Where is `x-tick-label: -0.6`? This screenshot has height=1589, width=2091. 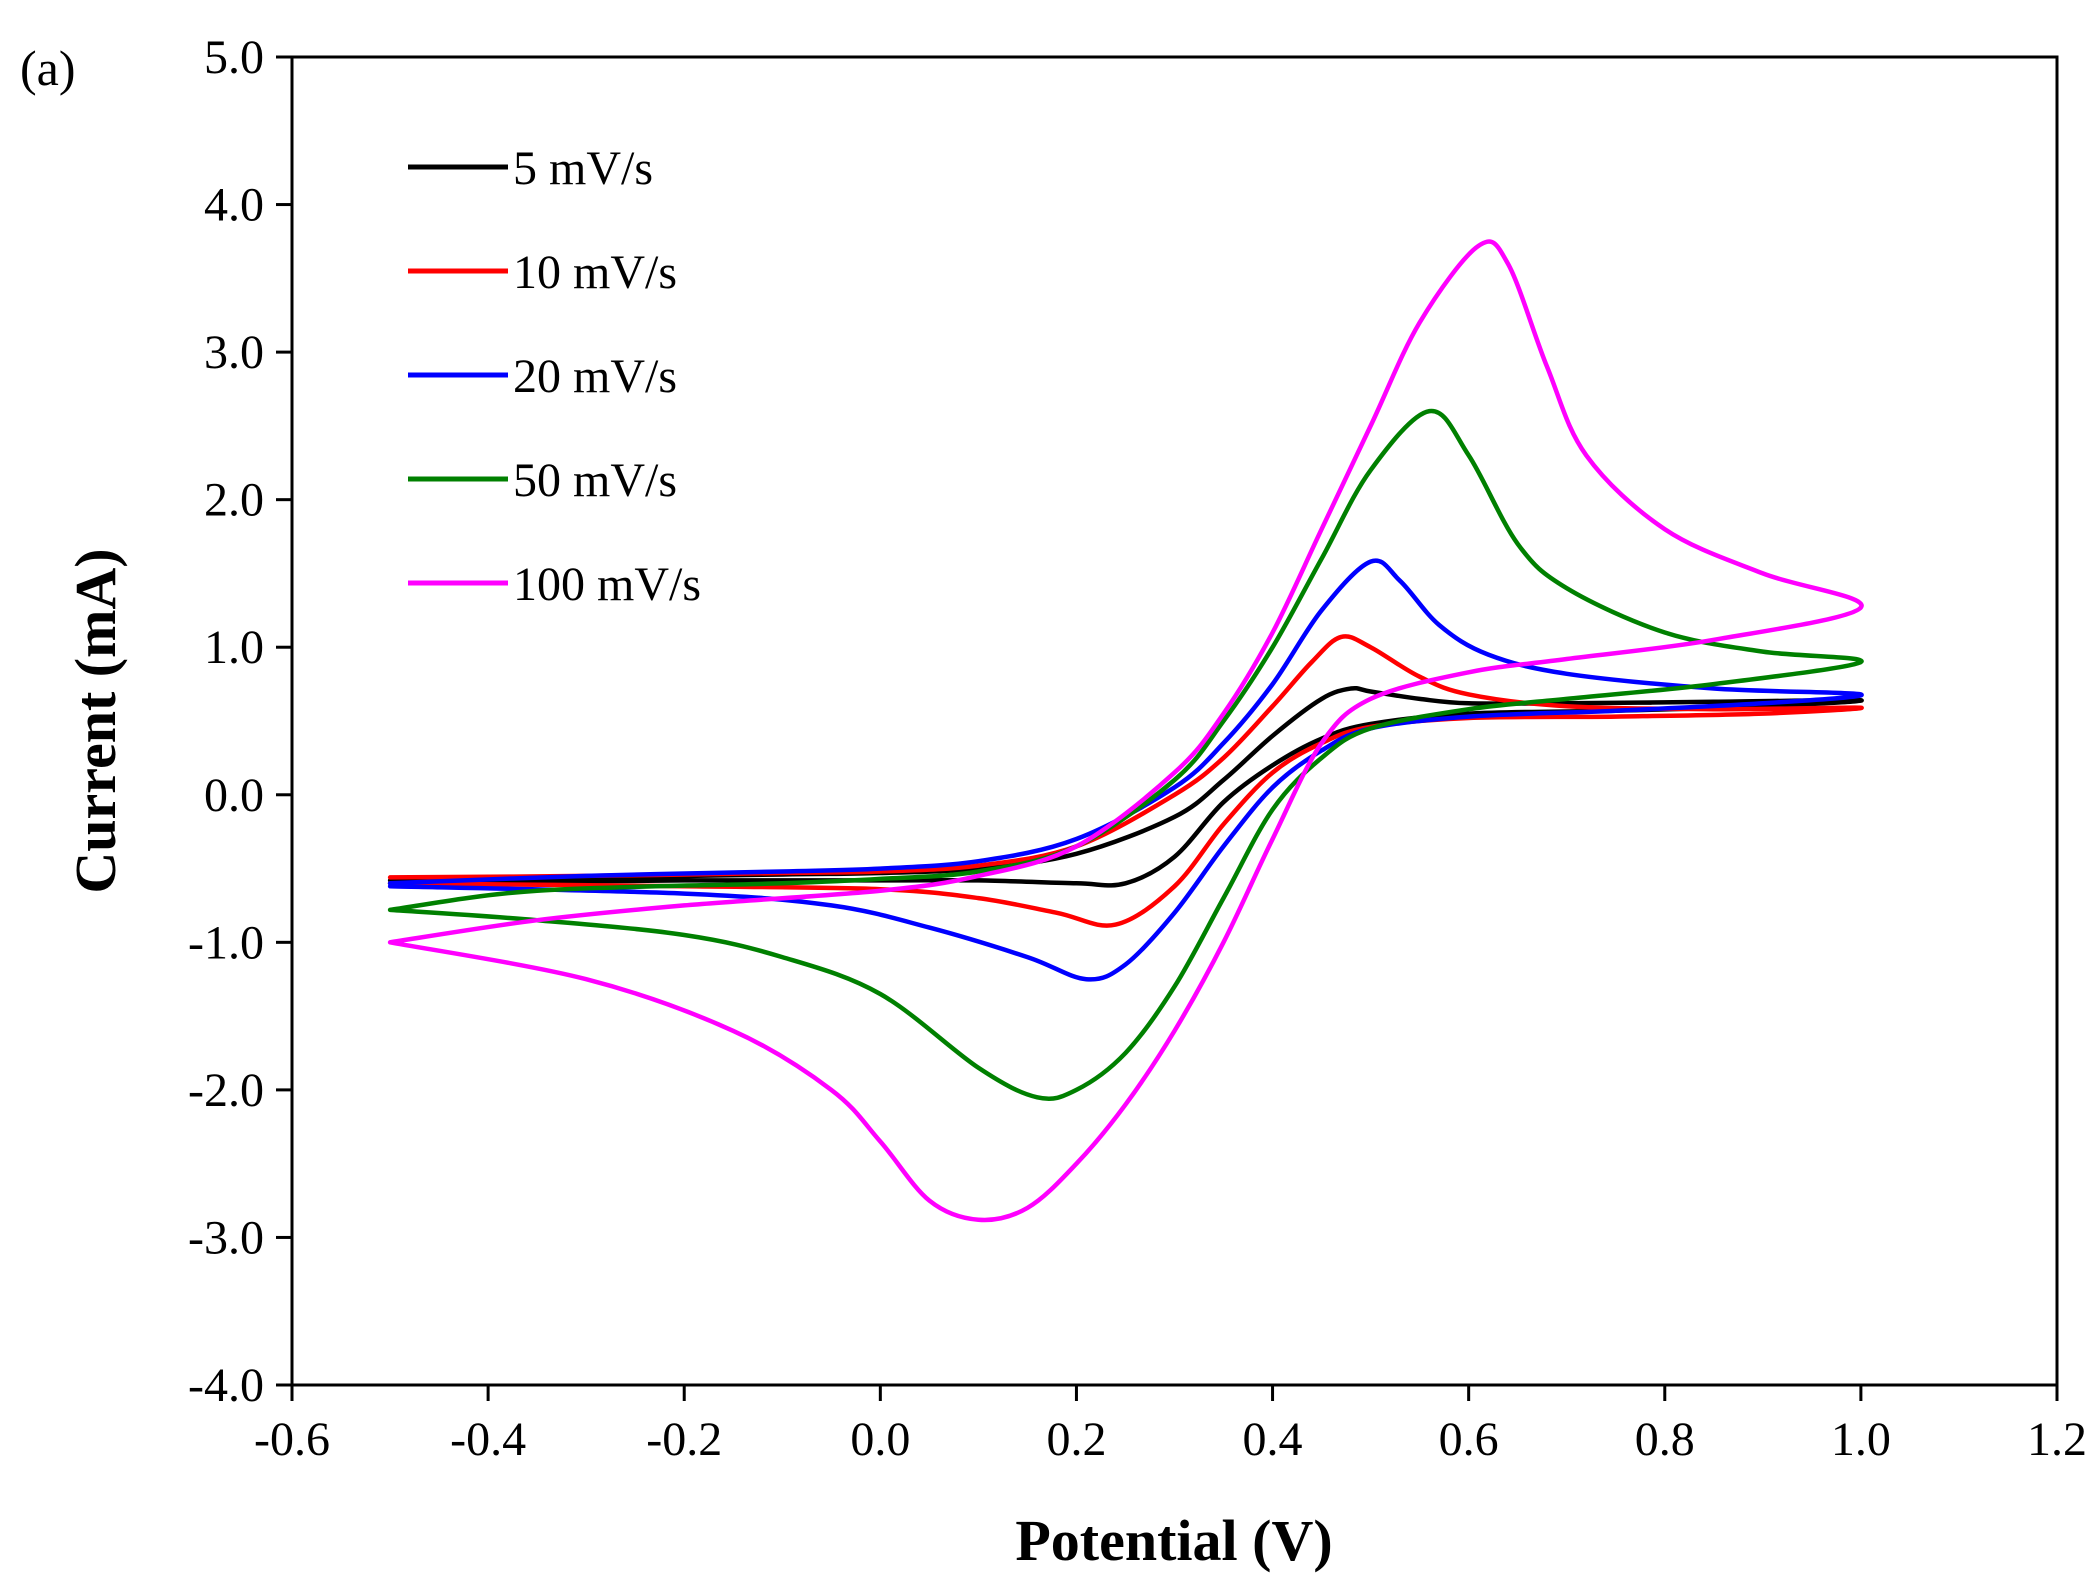 x-tick-label: -0.6 is located at coordinates (292, 1439).